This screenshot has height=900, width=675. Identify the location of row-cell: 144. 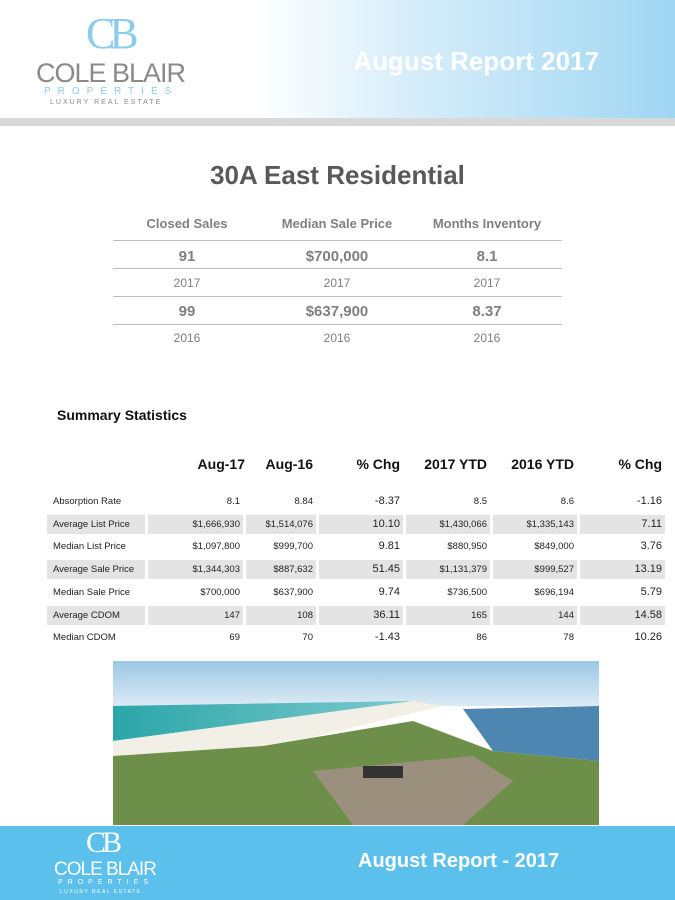
(535, 615).